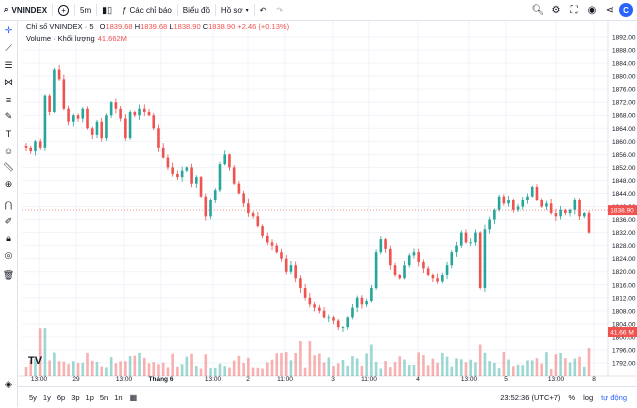  I want to click on compare-button: +, so click(63, 10).